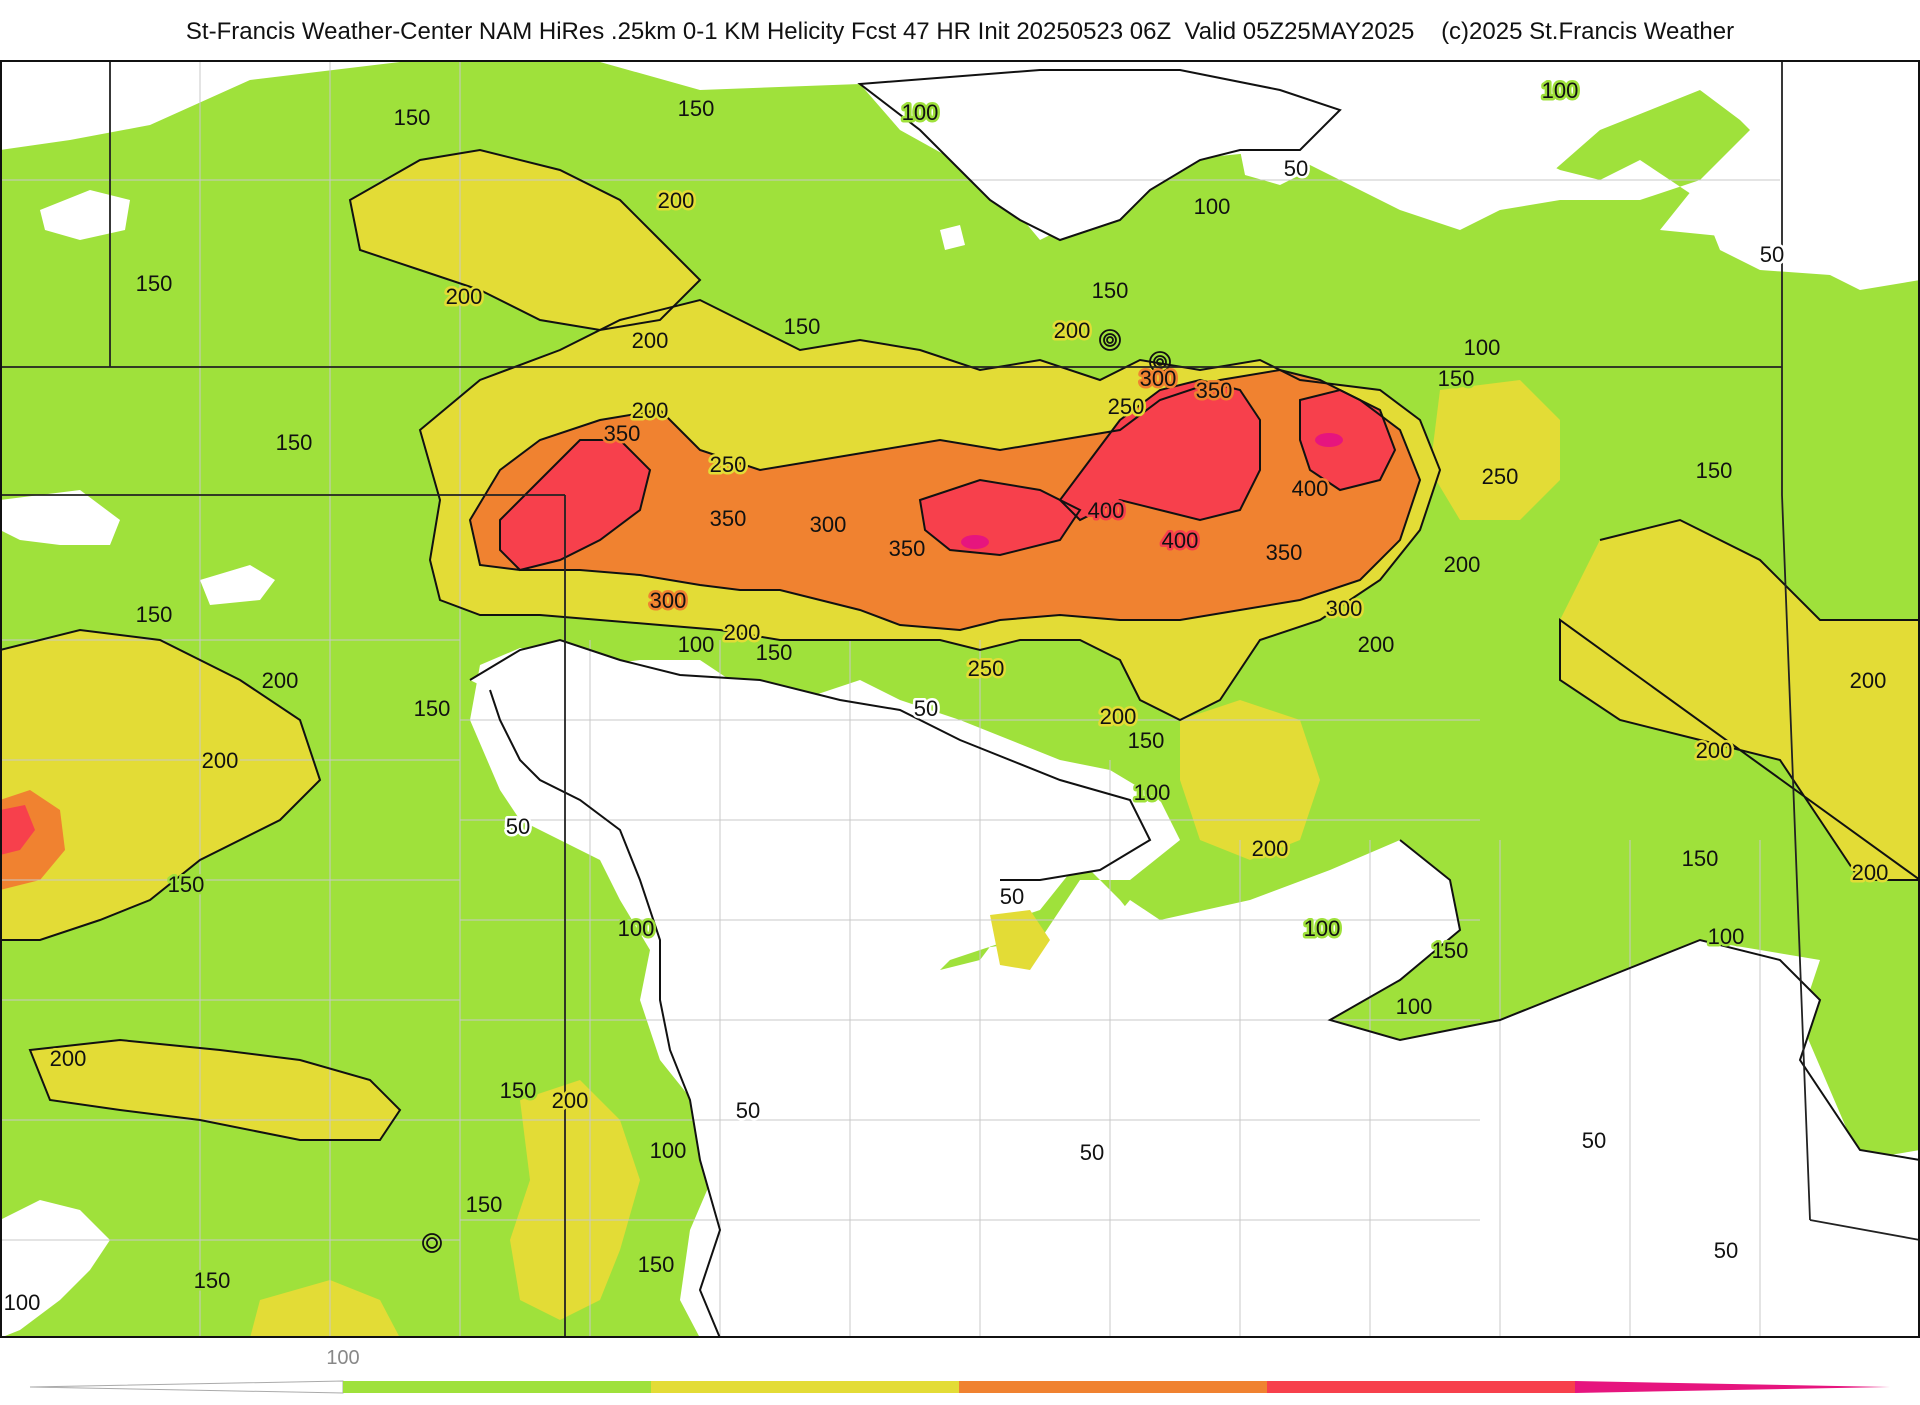 The height and width of the screenshot is (1405, 1920). Describe the element at coordinates (1000, 517) in the screenshot. I see `helicity-400-500-region-b` at that location.